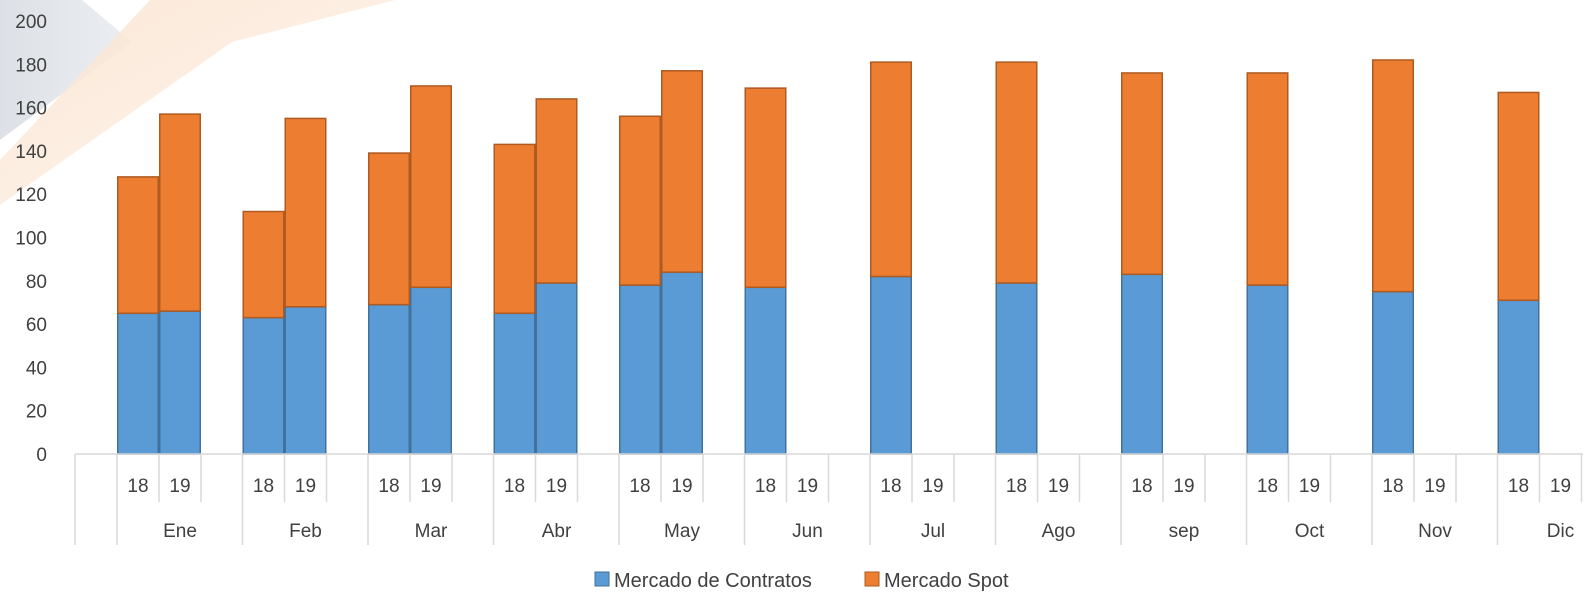 The height and width of the screenshot is (604, 1583). I want to click on legend: Mercado de Contratos Mercado Spot, so click(801, 581).